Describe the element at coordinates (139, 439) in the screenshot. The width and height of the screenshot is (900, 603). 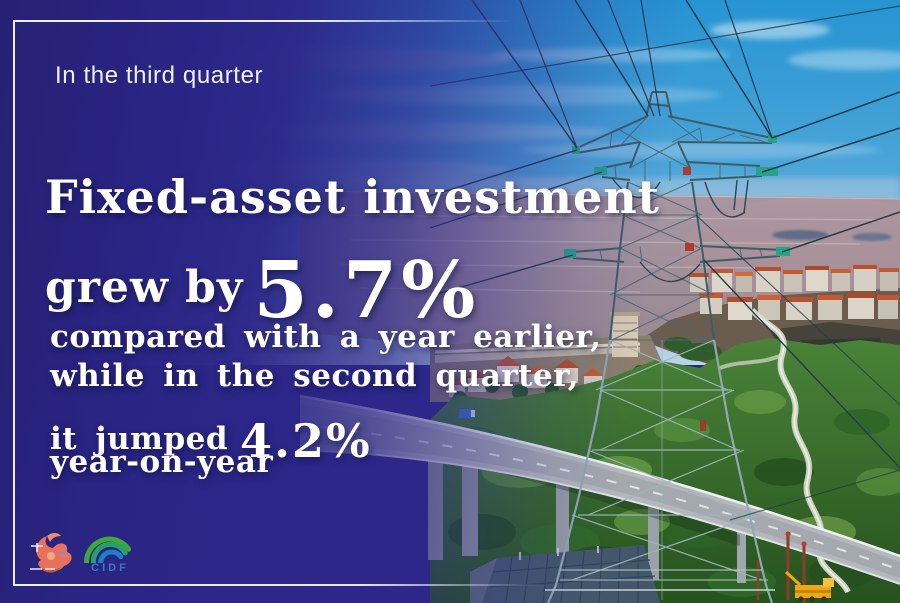
I see `body-line3-prefix: it jumped` at that location.